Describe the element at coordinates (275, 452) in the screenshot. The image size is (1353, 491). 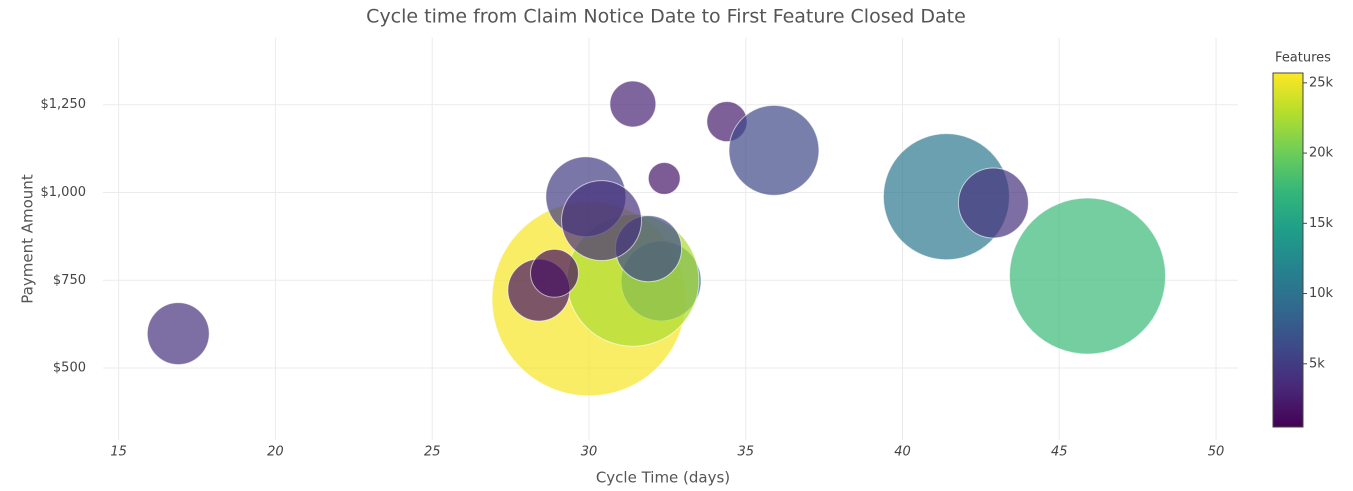
I see `x-tick-label: 20` at that location.